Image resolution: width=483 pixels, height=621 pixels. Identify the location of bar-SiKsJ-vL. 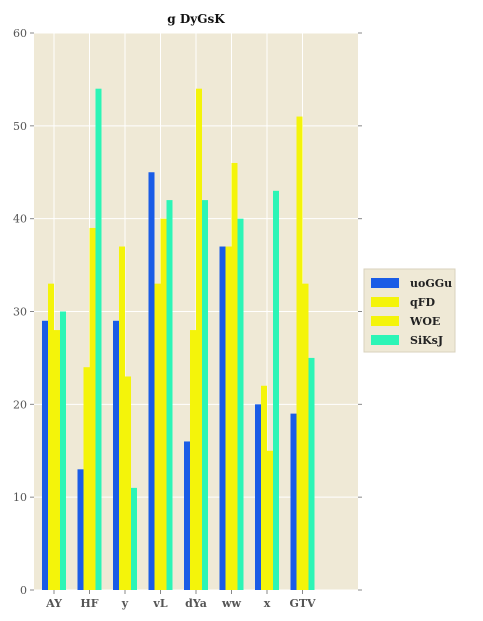
(169, 395).